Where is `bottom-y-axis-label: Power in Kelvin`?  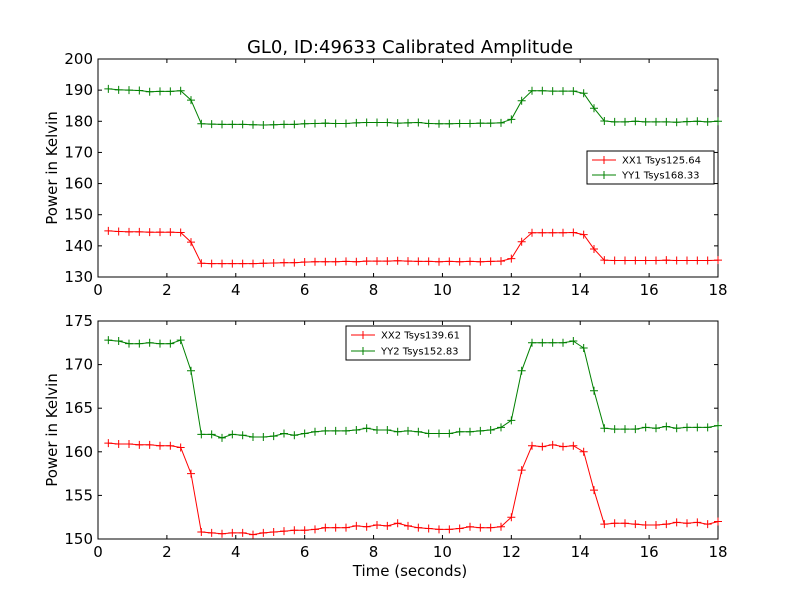
bottom-y-axis-label: Power in Kelvin is located at coordinates (52, 430).